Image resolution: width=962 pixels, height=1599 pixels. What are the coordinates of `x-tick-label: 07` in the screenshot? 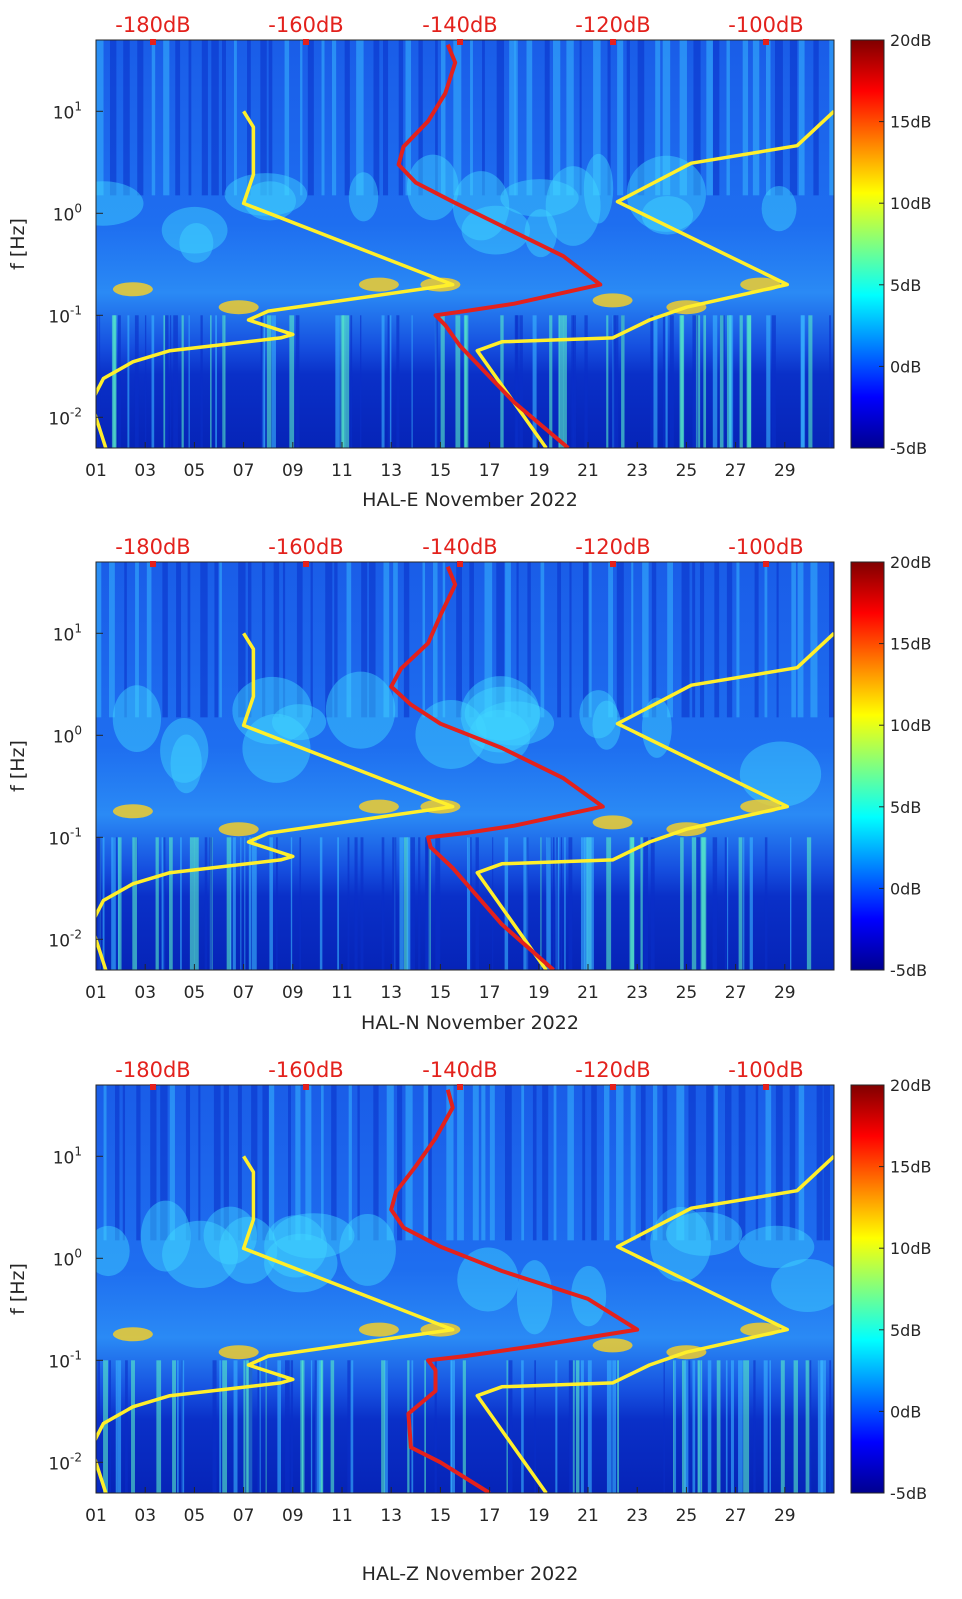 It's located at (244, 471).